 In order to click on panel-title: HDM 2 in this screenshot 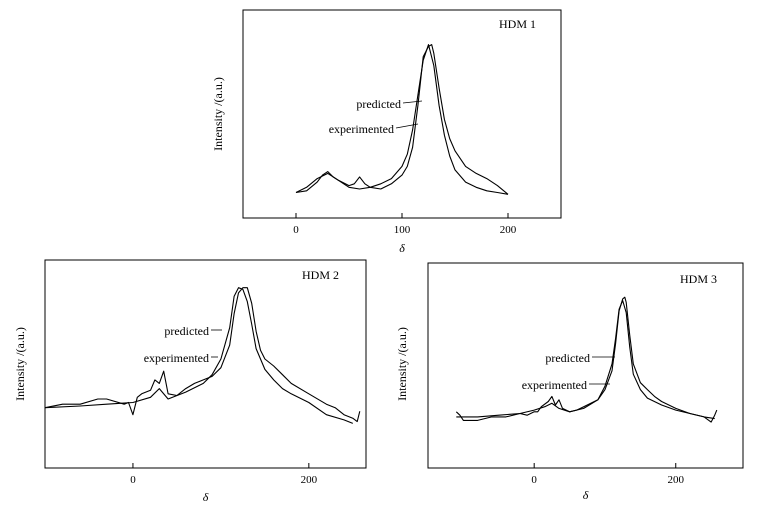, I will do `click(320, 275)`.